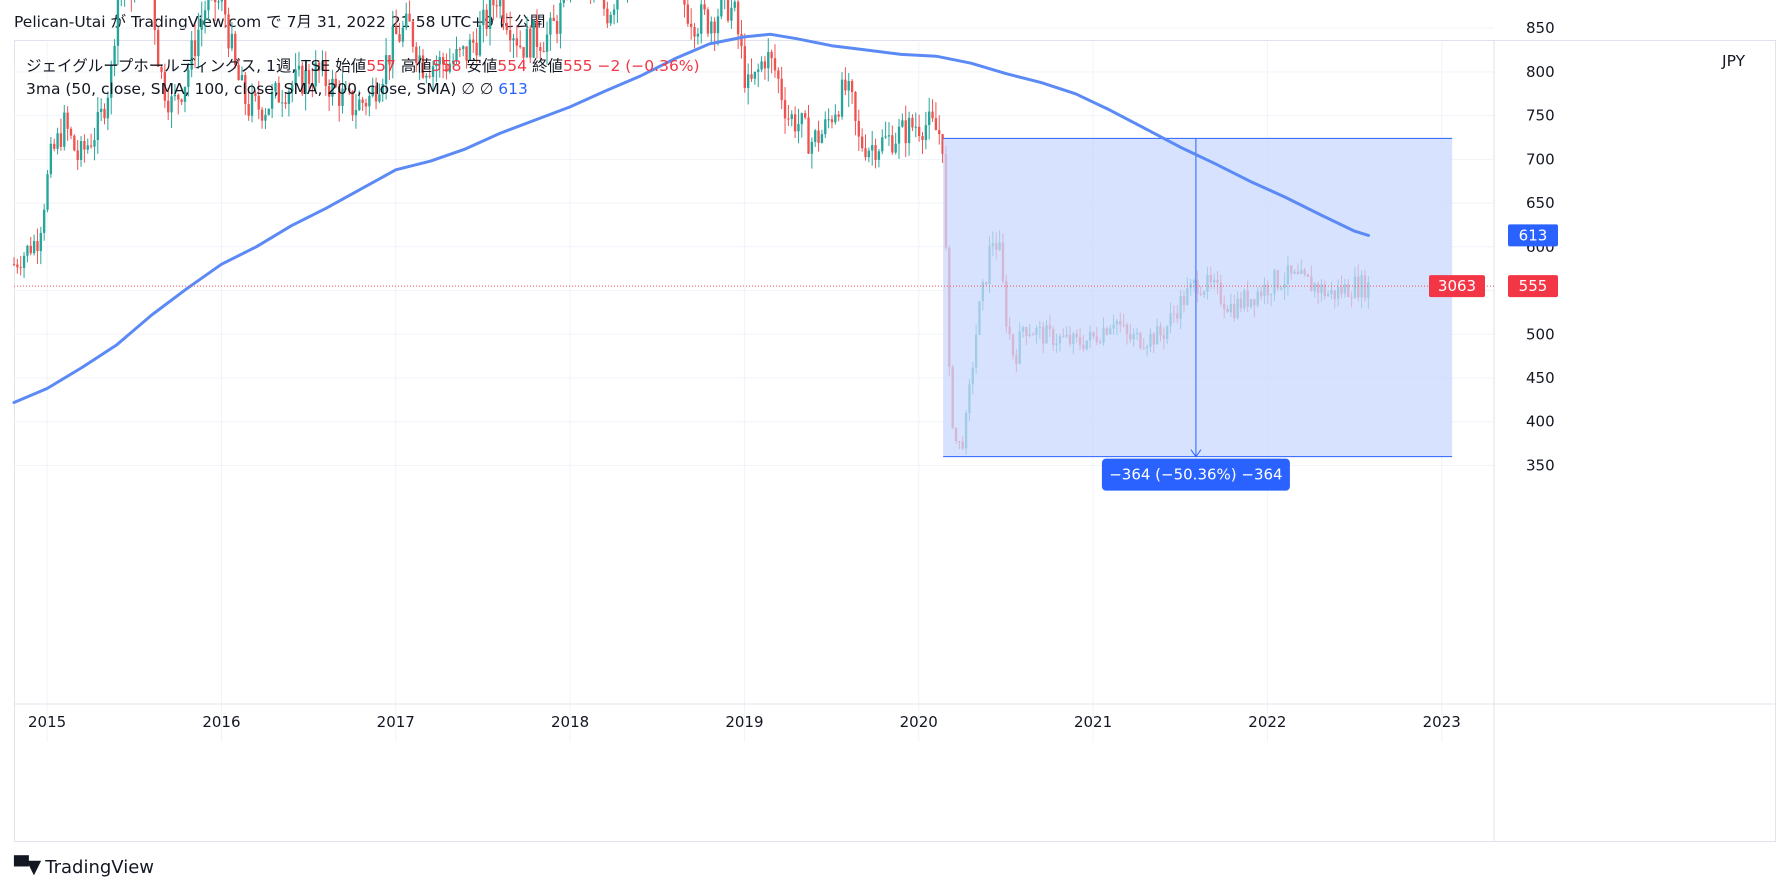 The height and width of the screenshot is (894, 1791). What do you see at coordinates (482, 66) in the screenshot?
I see `low-label: 安値` at bounding box center [482, 66].